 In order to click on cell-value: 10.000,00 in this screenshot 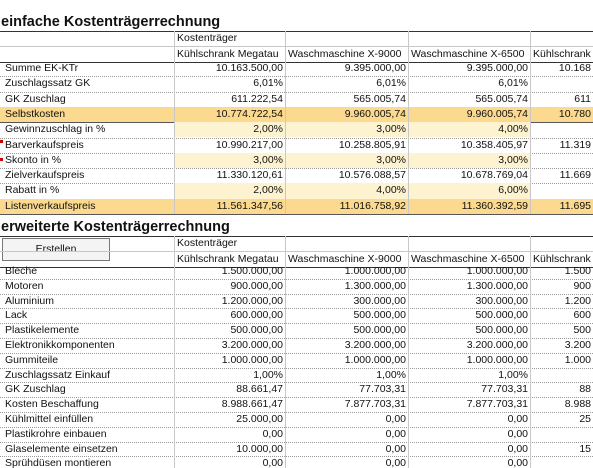, I will do `click(259, 448)`.